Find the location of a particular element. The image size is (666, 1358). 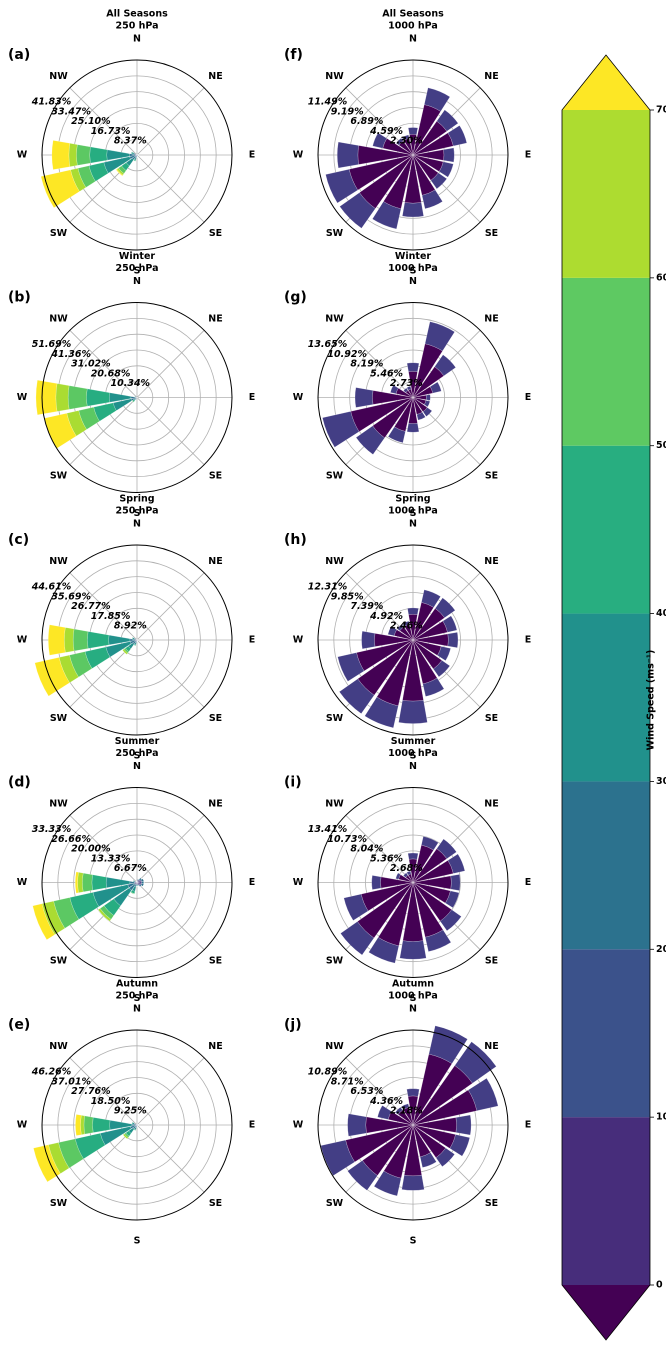

panel-title: Winter is located at coordinates (413, 256).